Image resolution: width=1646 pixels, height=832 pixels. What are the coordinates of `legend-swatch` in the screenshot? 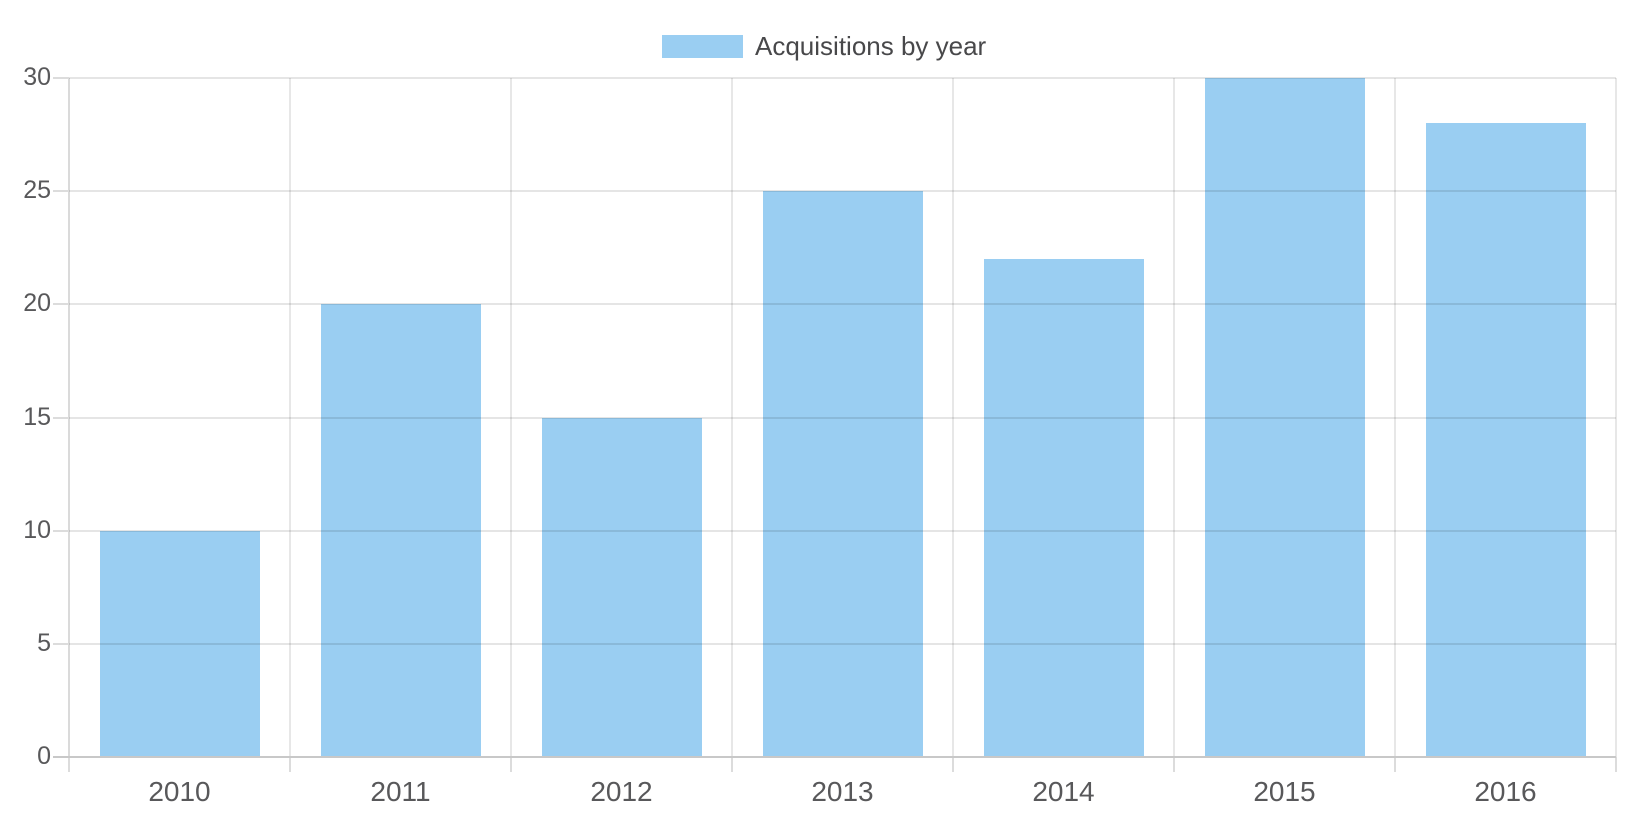 It's located at (702, 46).